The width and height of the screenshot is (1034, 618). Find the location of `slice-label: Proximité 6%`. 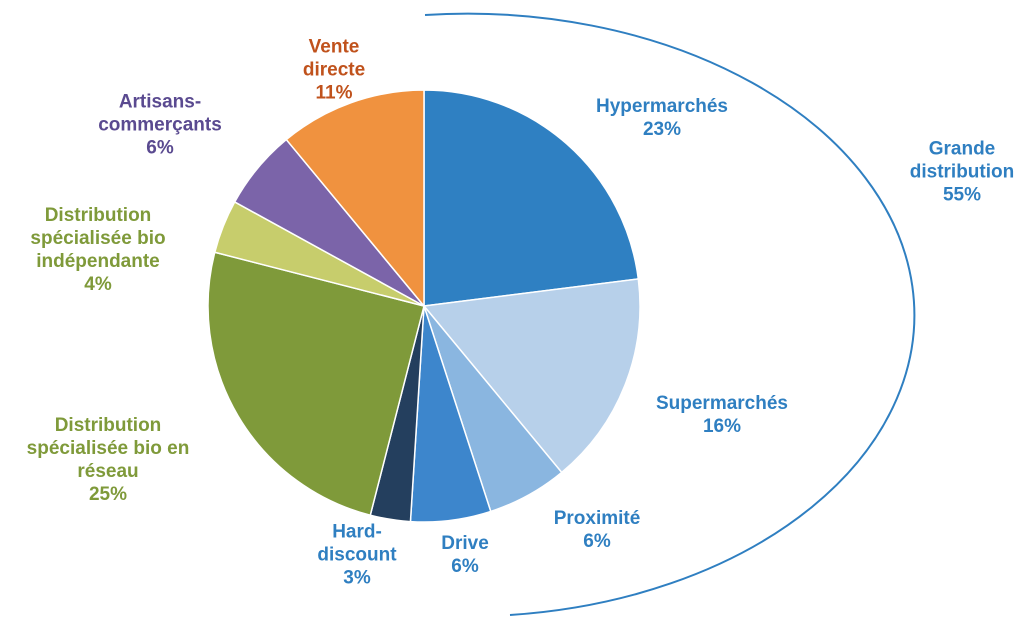

slice-label: Proximité 6% is located at coordinates (597, 530).